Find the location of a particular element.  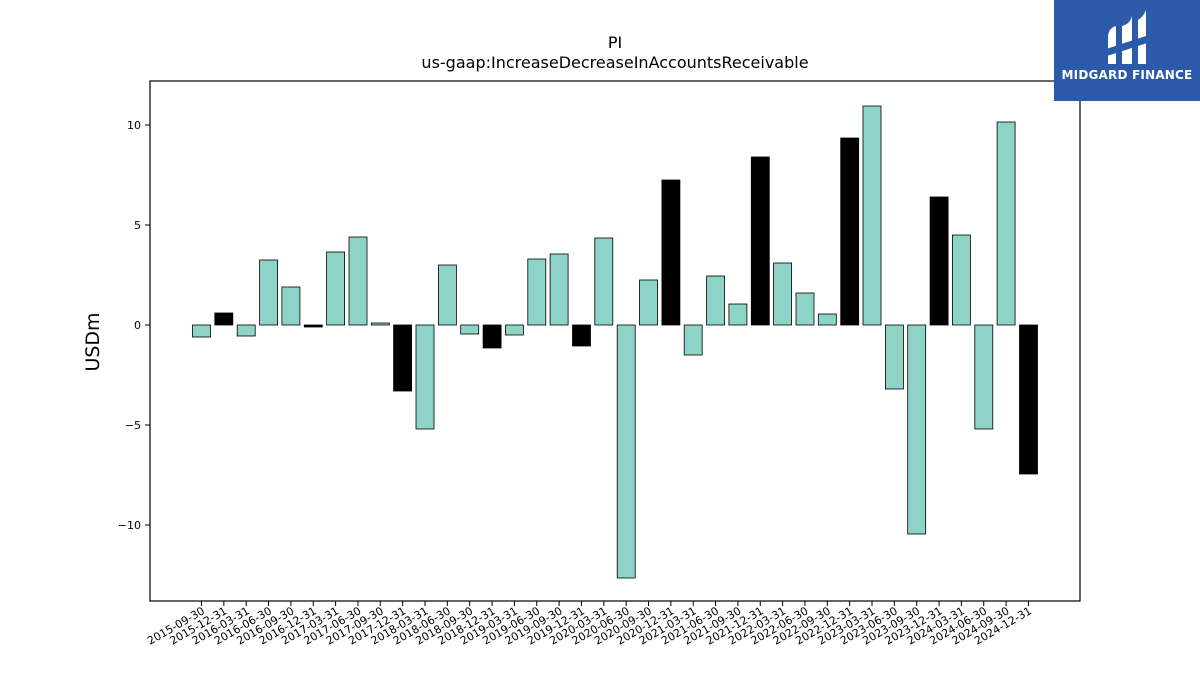

y-tick-label: 10 is located at coordinates (134, 125).